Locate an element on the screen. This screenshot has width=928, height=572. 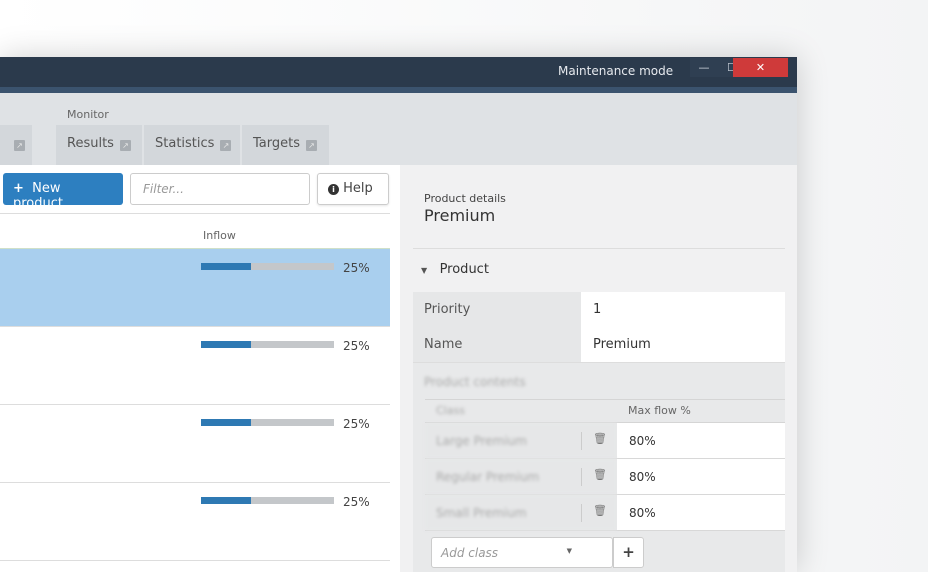
tab-previous: ↗ is located at coordinates (16, 145).